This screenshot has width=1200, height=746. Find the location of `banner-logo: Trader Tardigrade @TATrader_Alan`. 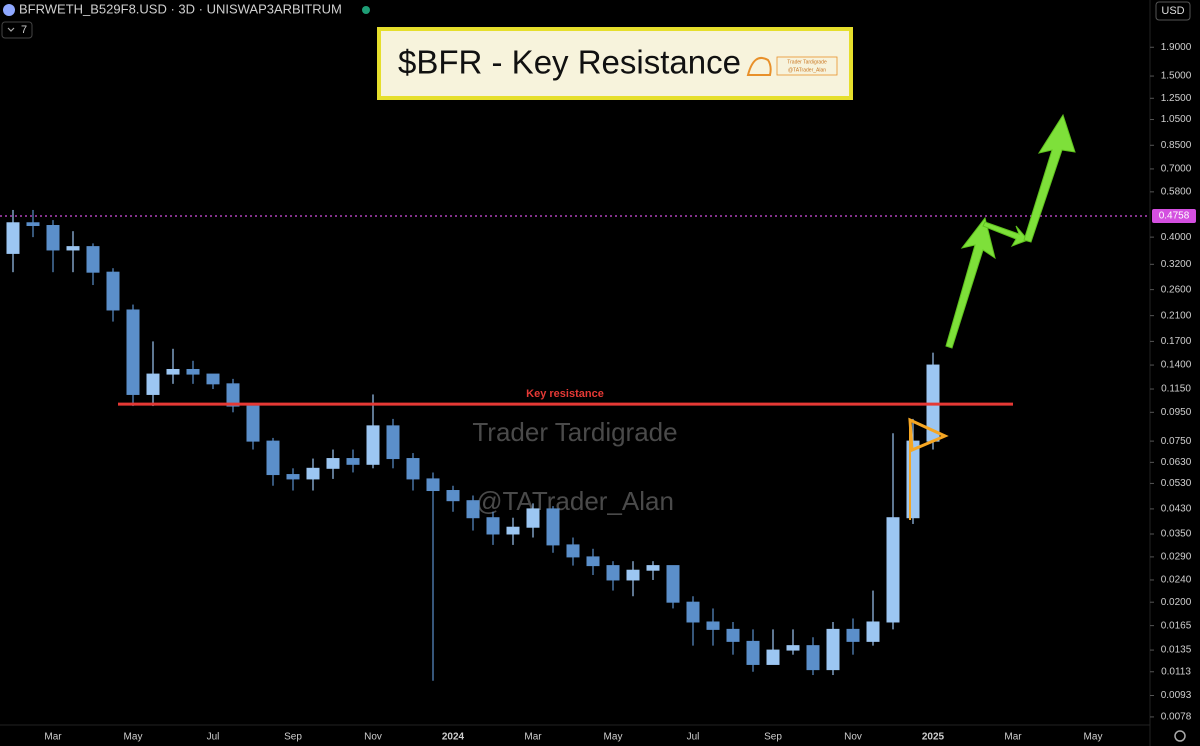

banner-logo: Trader Tardigrade @TATrader_Alan is located at coordinates (792, 66).